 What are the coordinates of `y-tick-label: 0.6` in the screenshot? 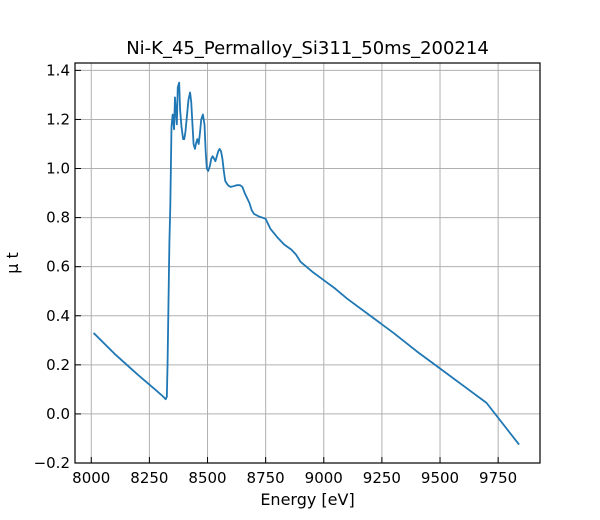 It's located at (58, 267).